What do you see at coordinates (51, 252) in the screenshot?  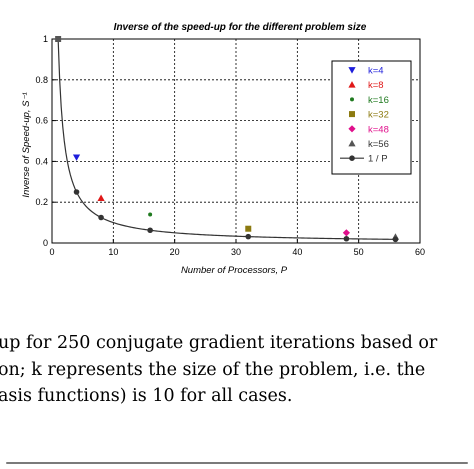 I see `x-tick-label: 0` at bounding box center [51, 252].